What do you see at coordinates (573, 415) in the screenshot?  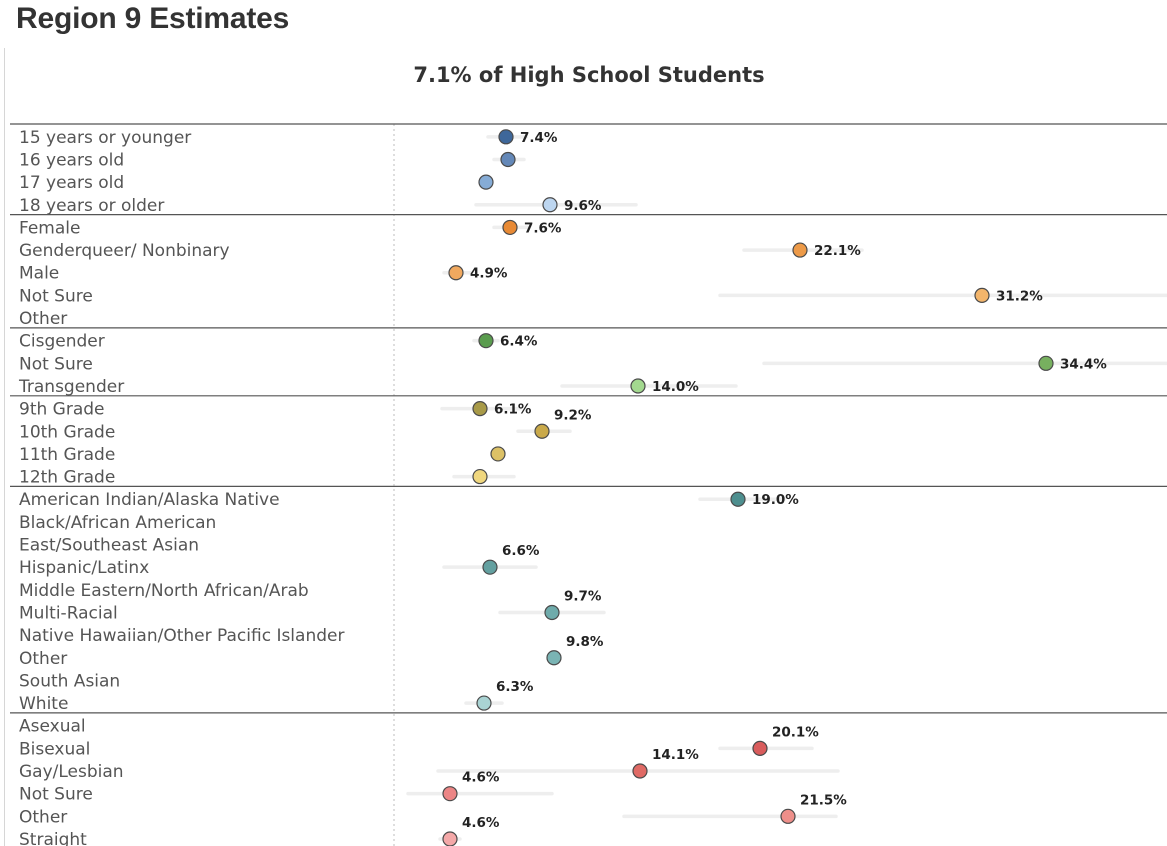 I see `value-label: 9.2%` at bounding box center [573, 415].